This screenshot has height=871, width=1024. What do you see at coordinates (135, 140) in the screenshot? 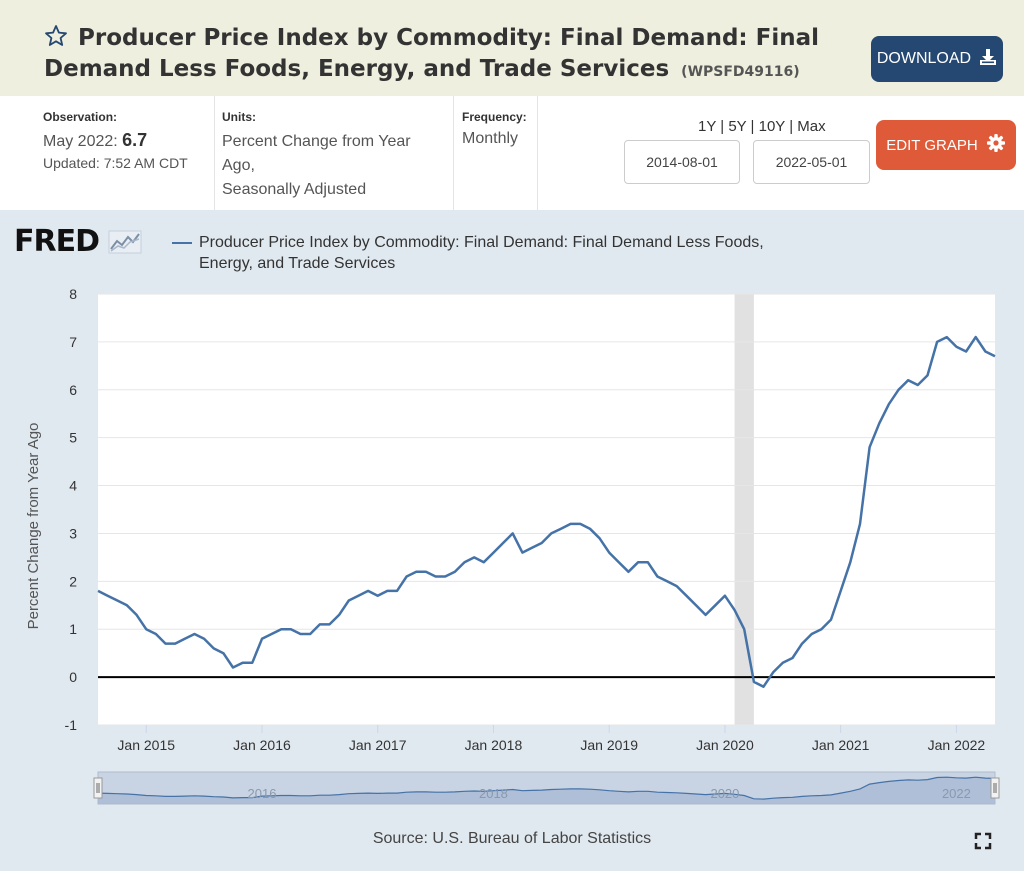
I see `observation-value: 6.7` at bounding box center [135, 140].